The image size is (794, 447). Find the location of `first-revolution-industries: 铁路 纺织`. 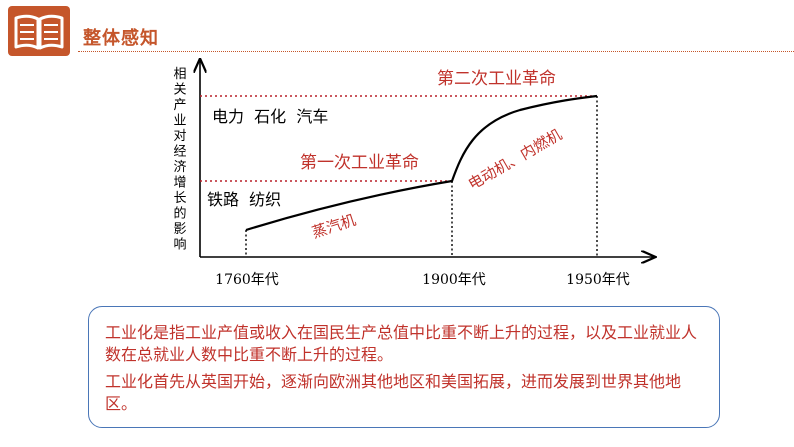

first-revolution-industries: 铁路 纺织 is located at coordinates (244, 199).